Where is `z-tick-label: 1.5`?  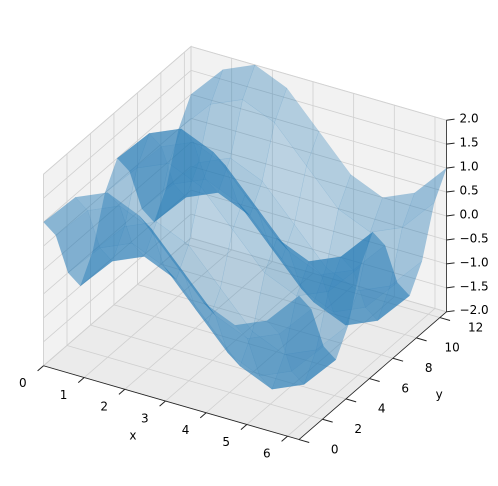
z-tick-label: 1.5 is located at coordinates (469, 143).